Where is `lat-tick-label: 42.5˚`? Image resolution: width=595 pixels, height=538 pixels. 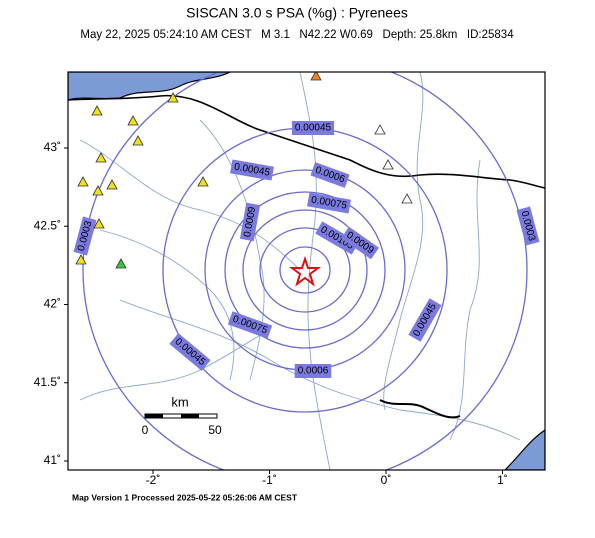 lat-tick-label: 42.5˚ is located at coordinates (47, 225).